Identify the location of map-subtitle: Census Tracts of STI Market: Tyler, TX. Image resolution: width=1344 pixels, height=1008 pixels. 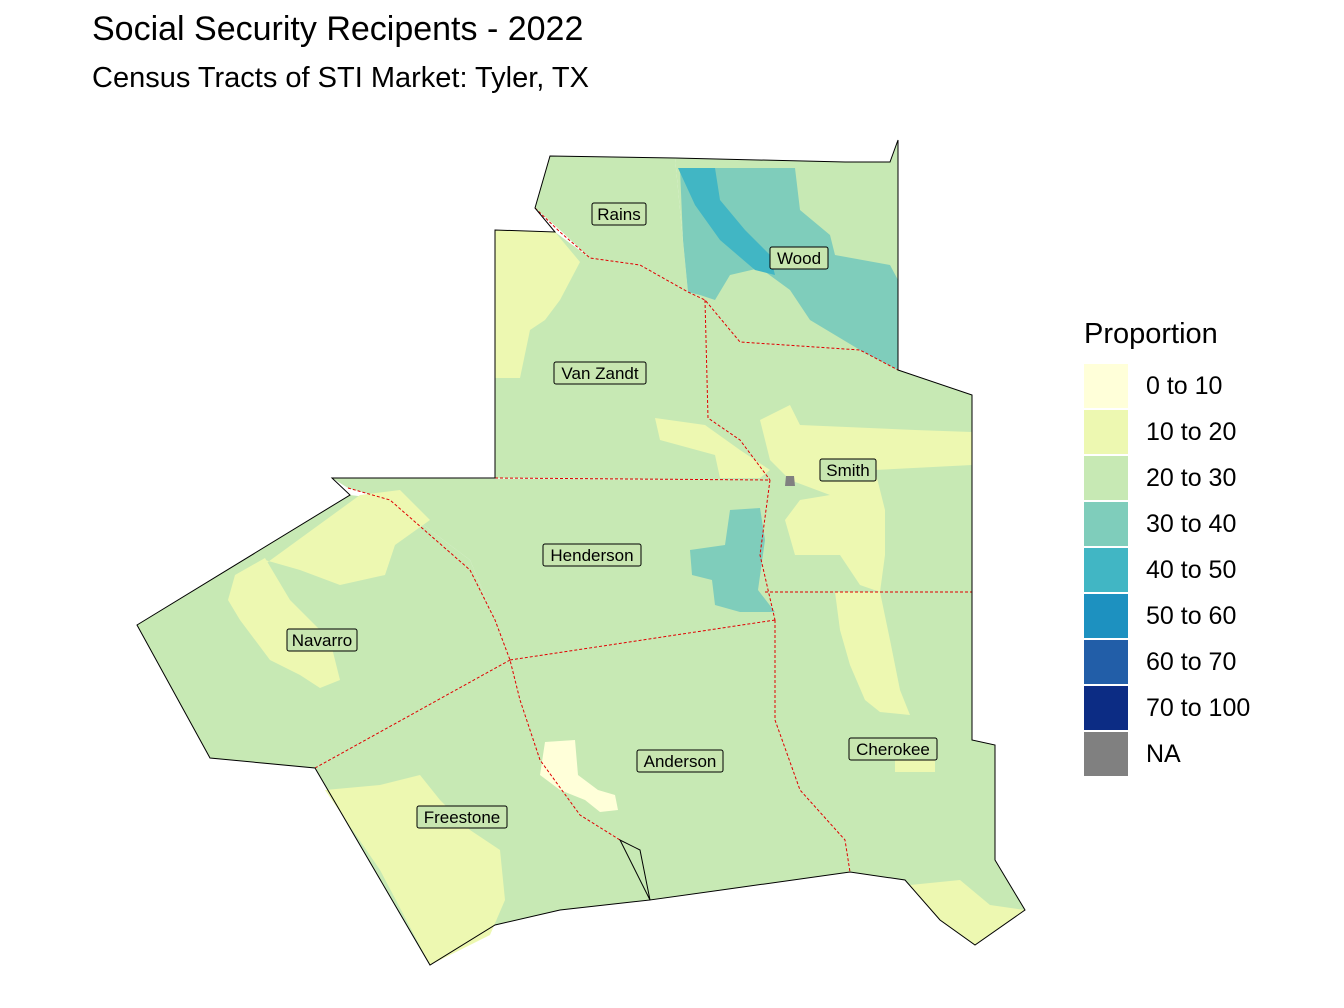
(340, 78).